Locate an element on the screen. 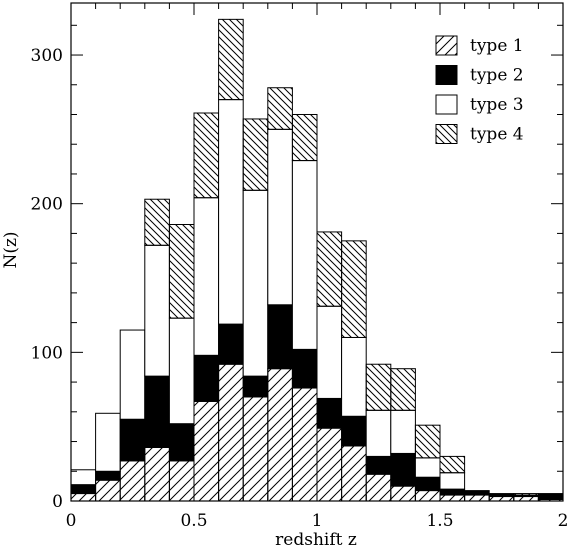 This screenshot has height=549, width=568. y-tick-label: 300 is located at coordinates (47, 56).